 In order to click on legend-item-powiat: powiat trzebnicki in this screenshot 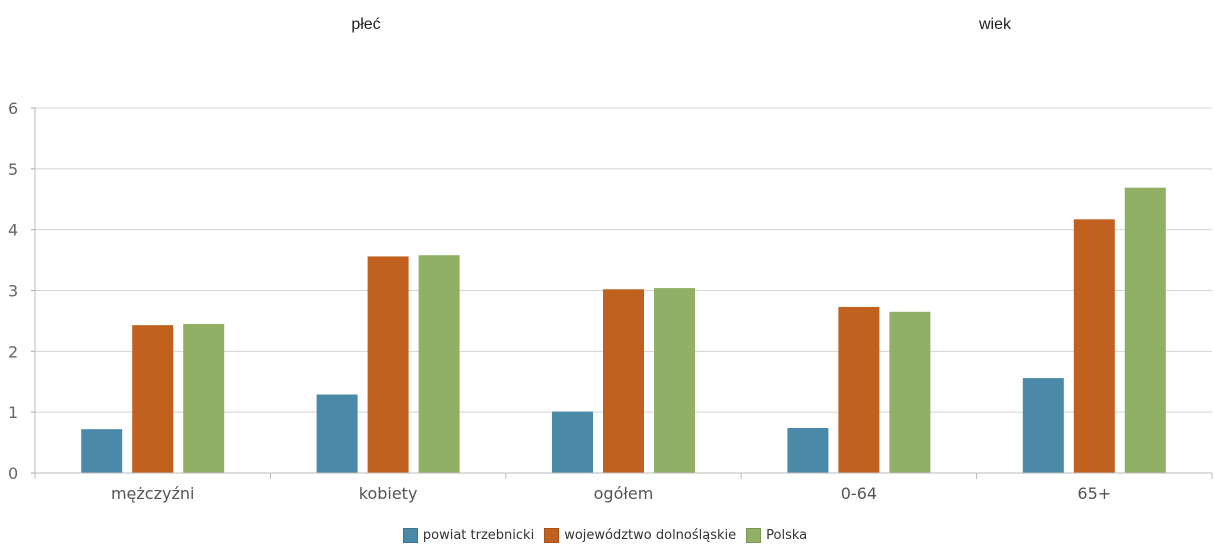, I will do `click(468, 535)`.